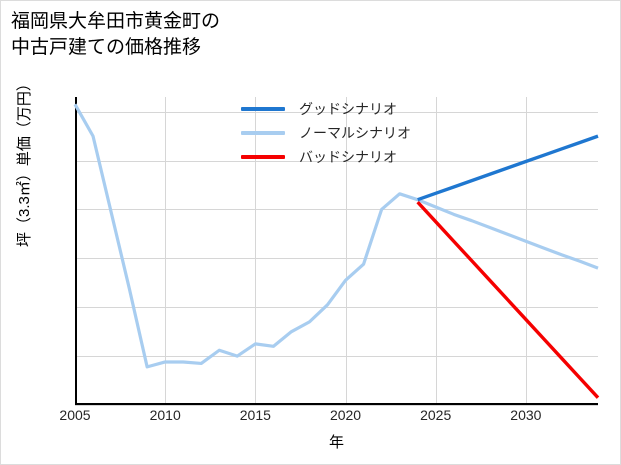 Image resolution: width=621 pixels, height=465 pixels. Describe the element at coordinates (165, 415) in the screenshot. I see `x-tick-label: 2010` at that location.